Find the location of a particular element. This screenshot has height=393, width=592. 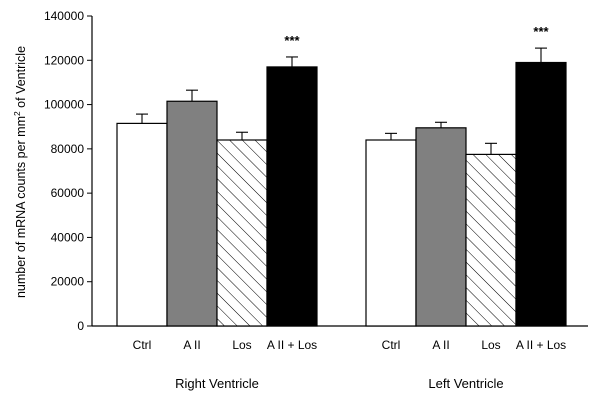

y-axis-label-part2: of Ventricle is located at coordinates (21, 78).